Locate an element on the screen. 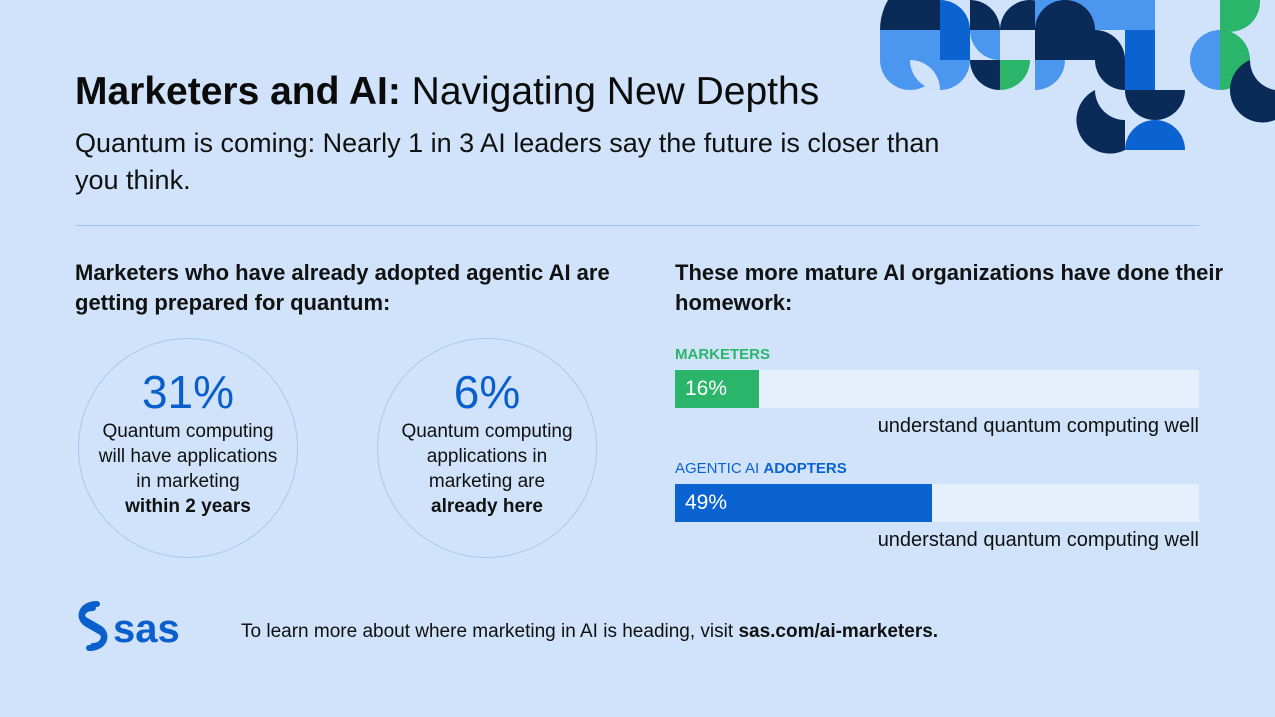 This screenshot has width=1275, height=717. bar-track-adopters: 49% is located at coordinates (937, 503).